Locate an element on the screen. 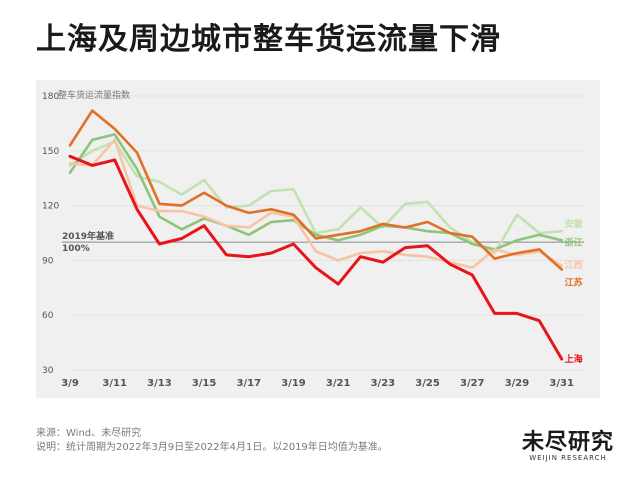 This screenshot has height=480, width=640. series-label: 浙江 is located at coordinates (574, 242).